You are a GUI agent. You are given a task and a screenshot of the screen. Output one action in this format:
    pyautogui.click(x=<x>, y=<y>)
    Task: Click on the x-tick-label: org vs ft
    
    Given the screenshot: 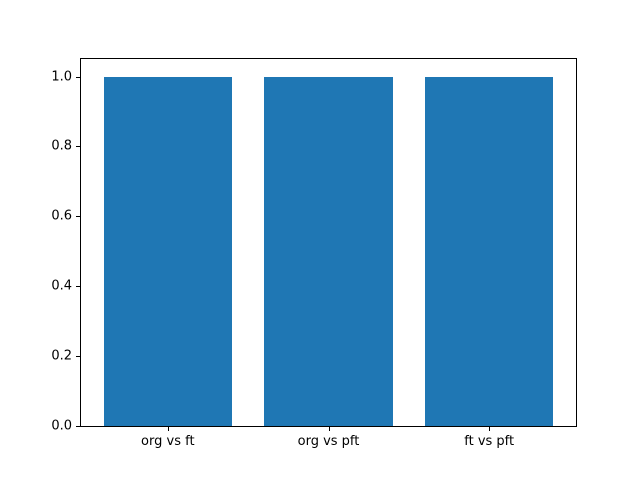 What is the action you would take?
    pyautogui.click(x=168, y=441)
    